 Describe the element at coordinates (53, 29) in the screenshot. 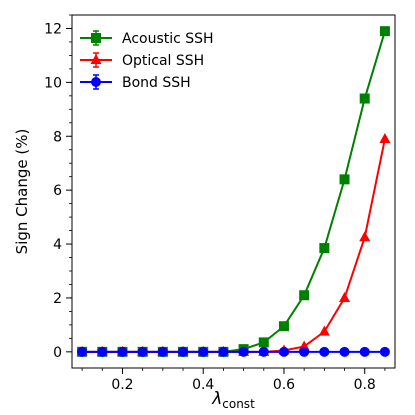

I see `y-tick-label: 12` at that location.